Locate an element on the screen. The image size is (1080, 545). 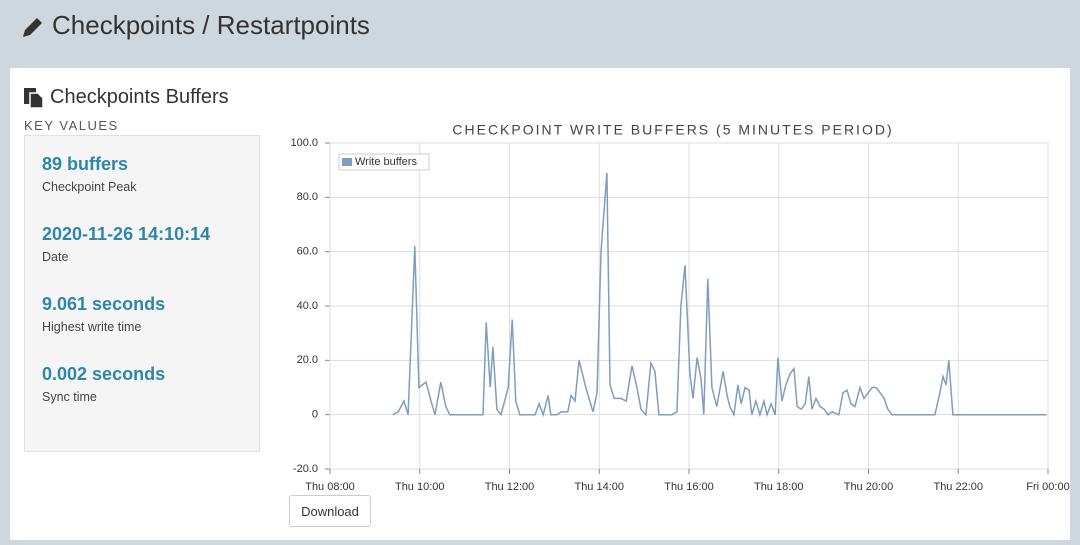
key-value: 0.002 seconds is located at coordinates (104, 374).